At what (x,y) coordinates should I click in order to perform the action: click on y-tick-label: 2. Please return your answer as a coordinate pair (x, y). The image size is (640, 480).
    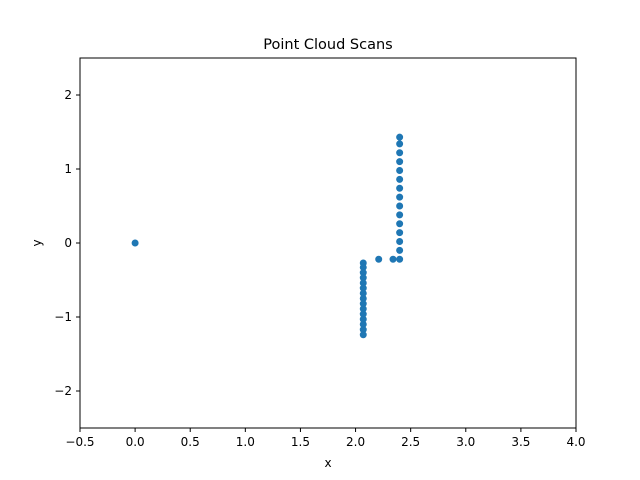
    Looking at the image, I should click on (68, 95).